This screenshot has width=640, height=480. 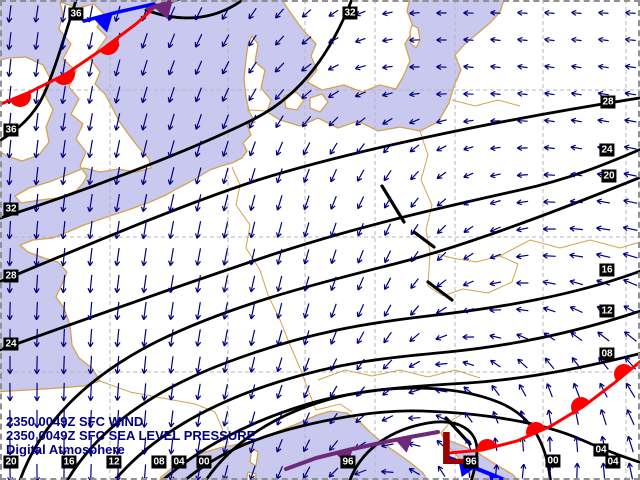 I want to click on legend-app-name: Digital Atmosphere, so click(x=65, y=449).